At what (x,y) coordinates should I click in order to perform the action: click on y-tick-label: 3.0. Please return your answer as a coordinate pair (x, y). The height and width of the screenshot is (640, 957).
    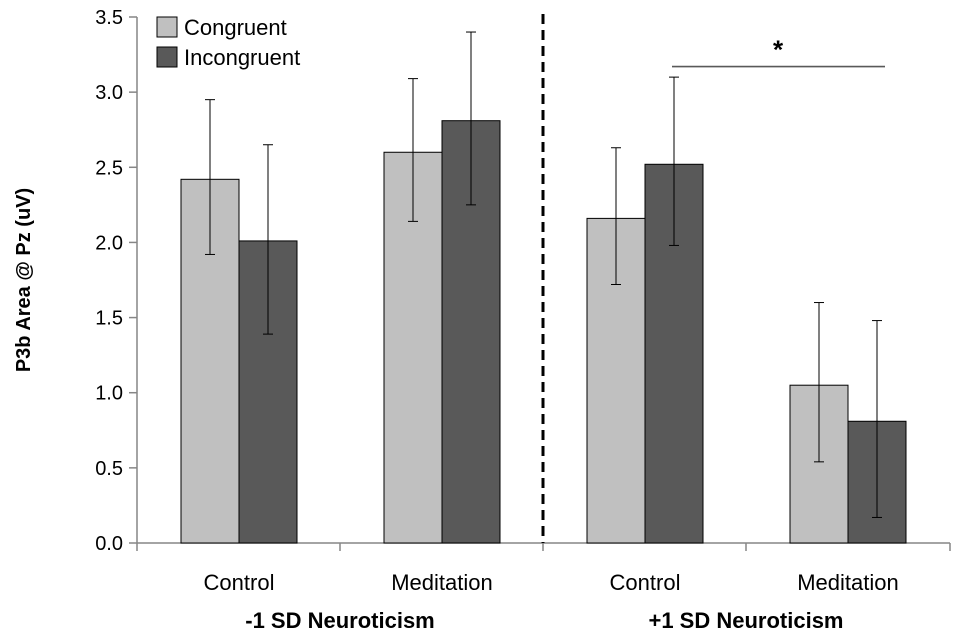
    Looking at the image, I should click on (109, 93).